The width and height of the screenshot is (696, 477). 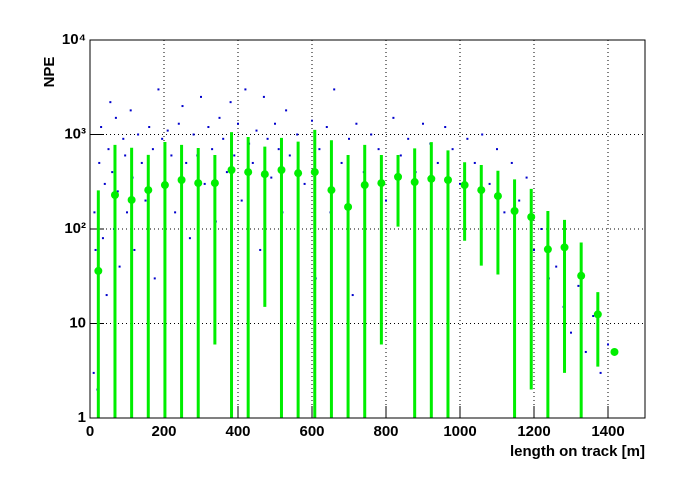 What do you see at coordinates (311, 431) in the screenshot?
I see `x-tick-label: 600` at bounding box center [311, 431].